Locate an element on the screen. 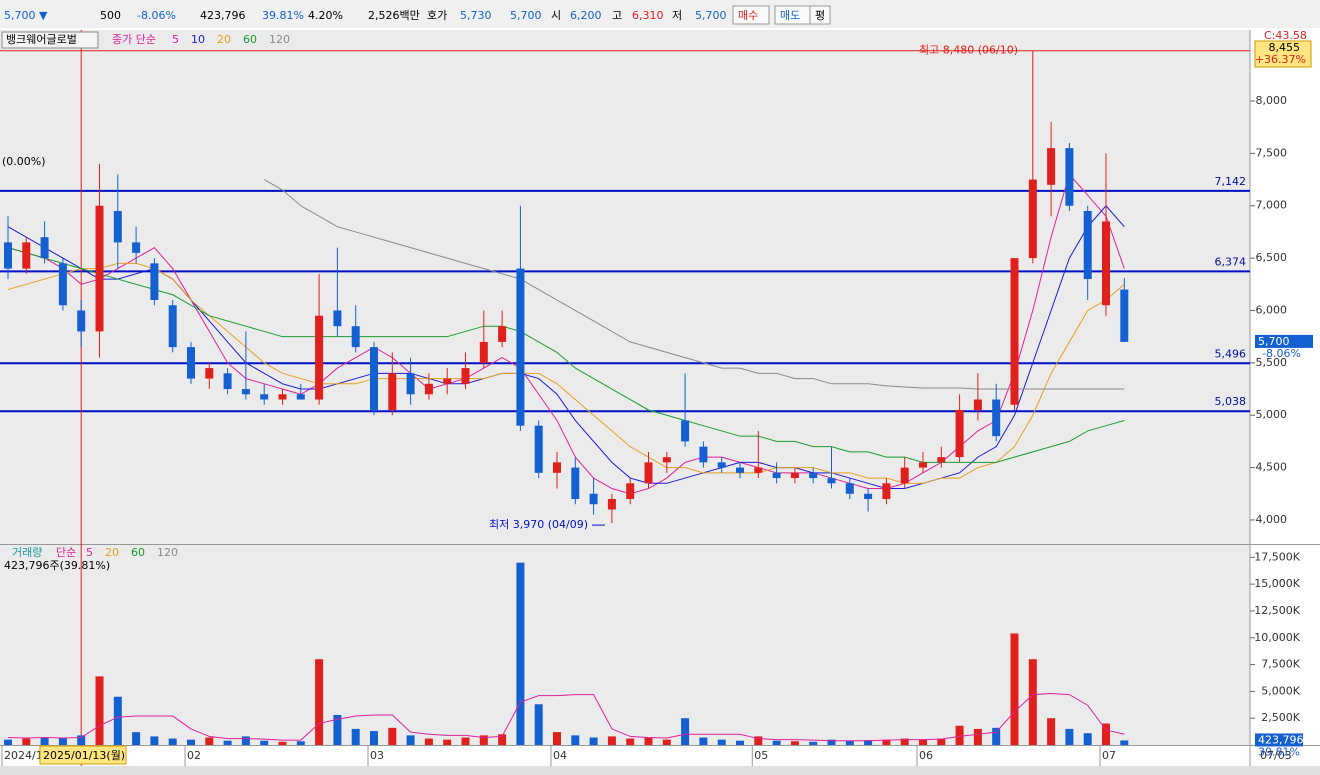  y-tick-label: 15,000K is located at coordinates (1277, 583).